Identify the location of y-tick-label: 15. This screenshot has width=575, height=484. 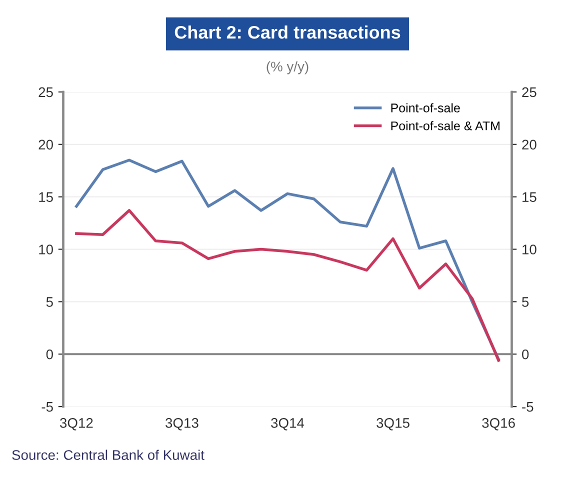
(46, 197).